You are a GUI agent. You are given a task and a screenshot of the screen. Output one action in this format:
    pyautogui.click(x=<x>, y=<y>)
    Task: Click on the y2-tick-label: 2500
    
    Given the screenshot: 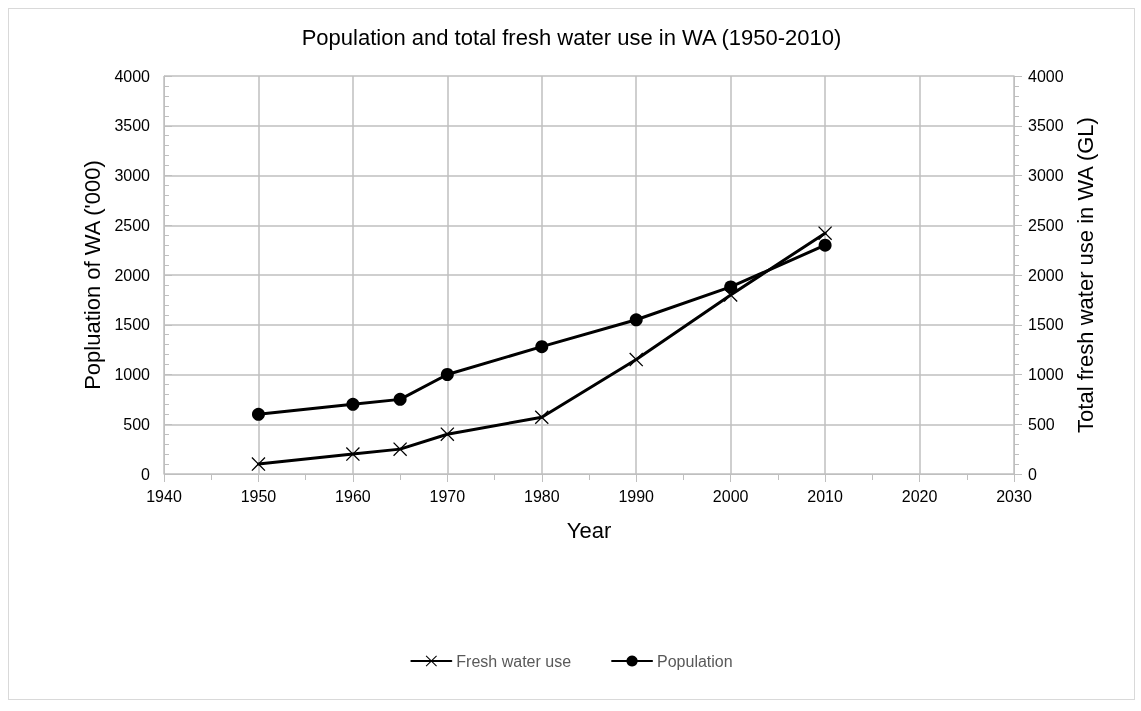 What is the action you would take?
    pyautogui.click(x=1046, y=225)
    